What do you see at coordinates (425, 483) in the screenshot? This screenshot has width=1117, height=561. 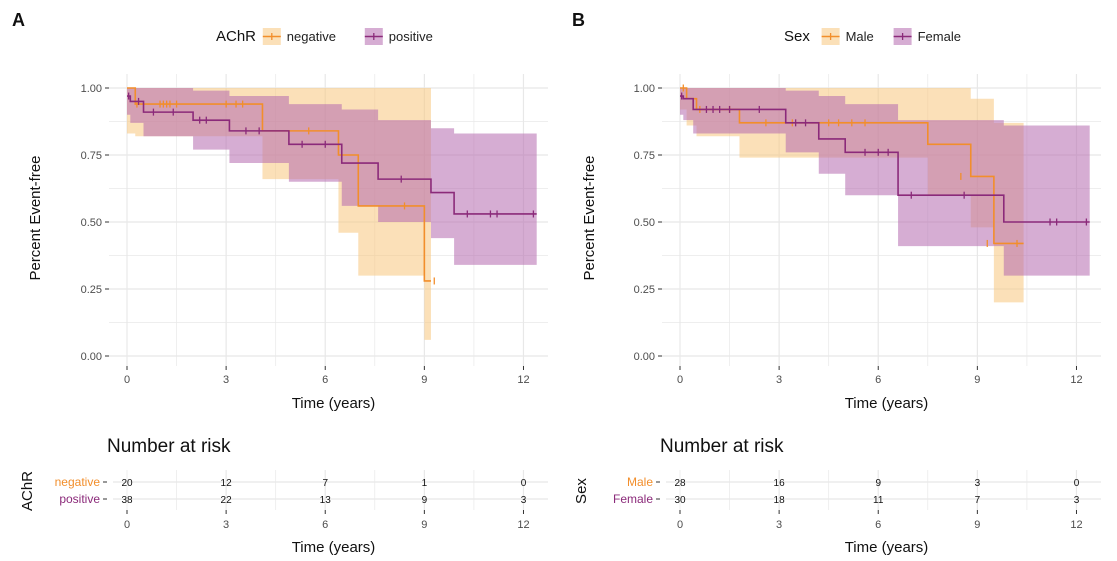 I see `risk-count: 1` at bounding box center [425, 483].